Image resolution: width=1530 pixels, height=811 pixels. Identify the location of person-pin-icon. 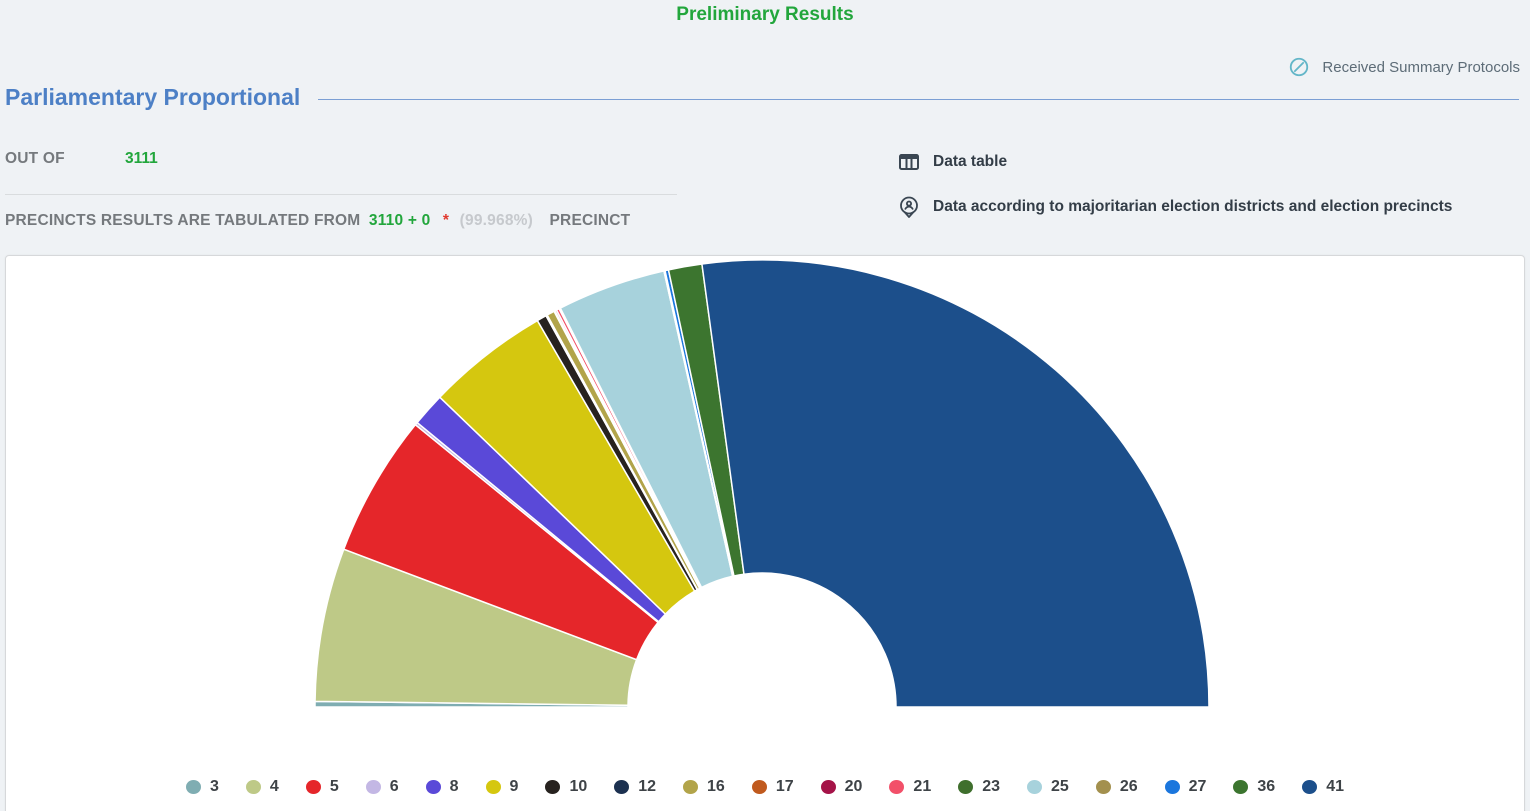
(909, 207).